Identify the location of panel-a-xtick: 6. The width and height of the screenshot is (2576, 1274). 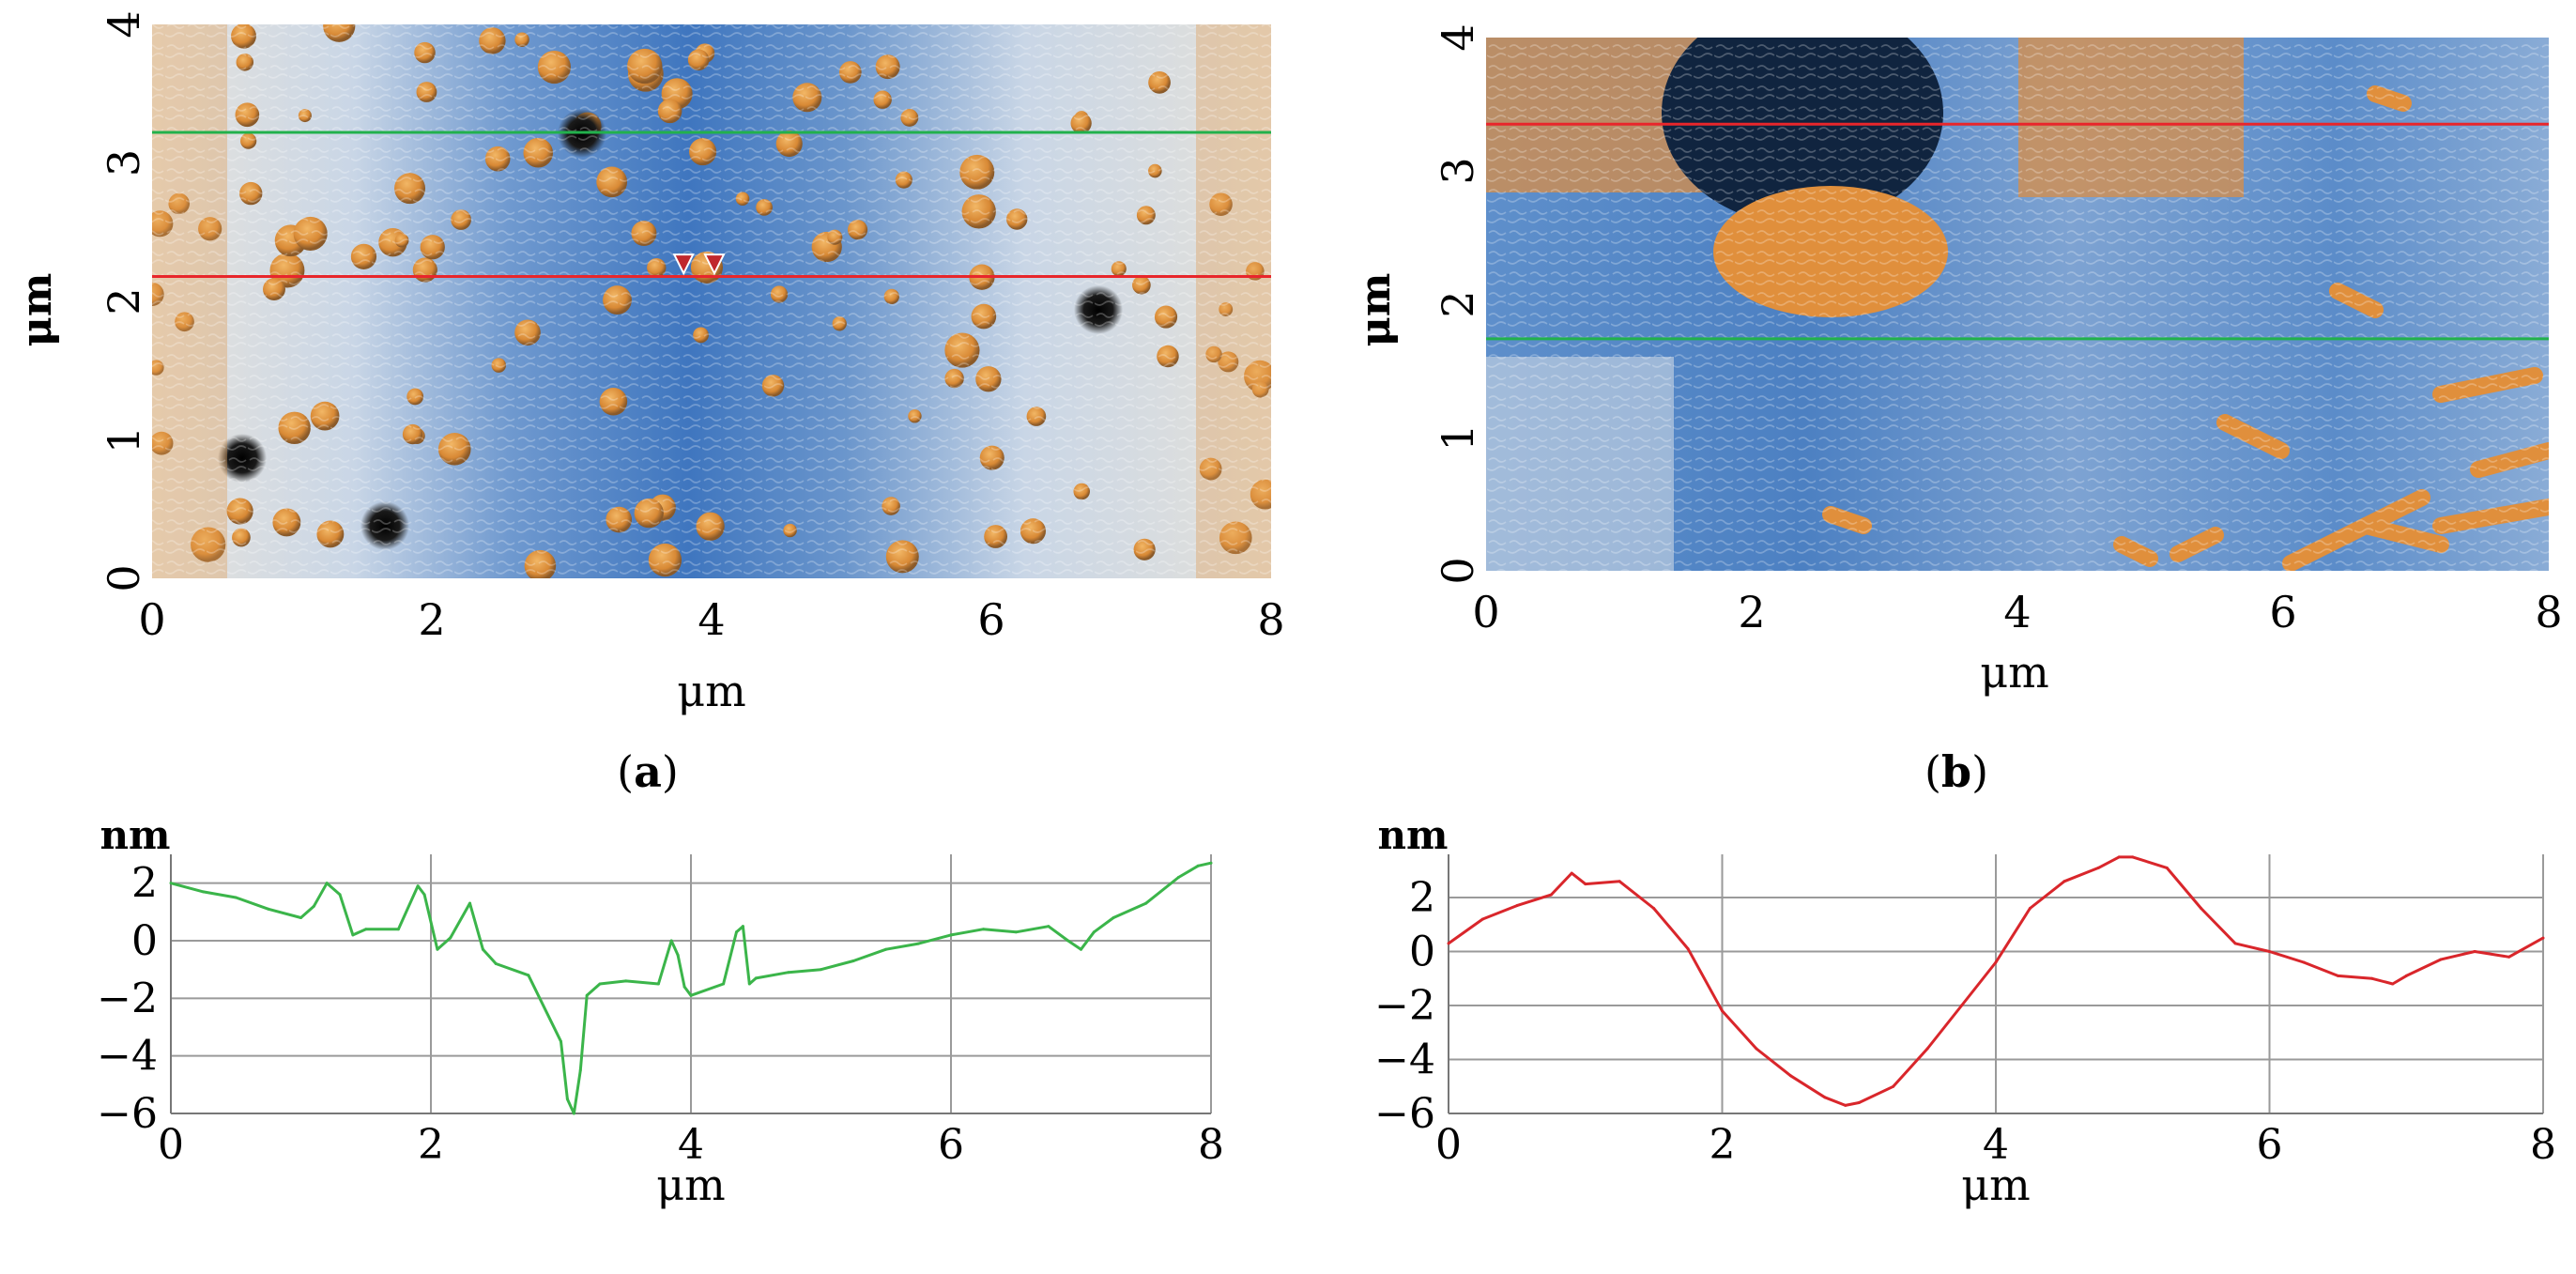
(990, 619).